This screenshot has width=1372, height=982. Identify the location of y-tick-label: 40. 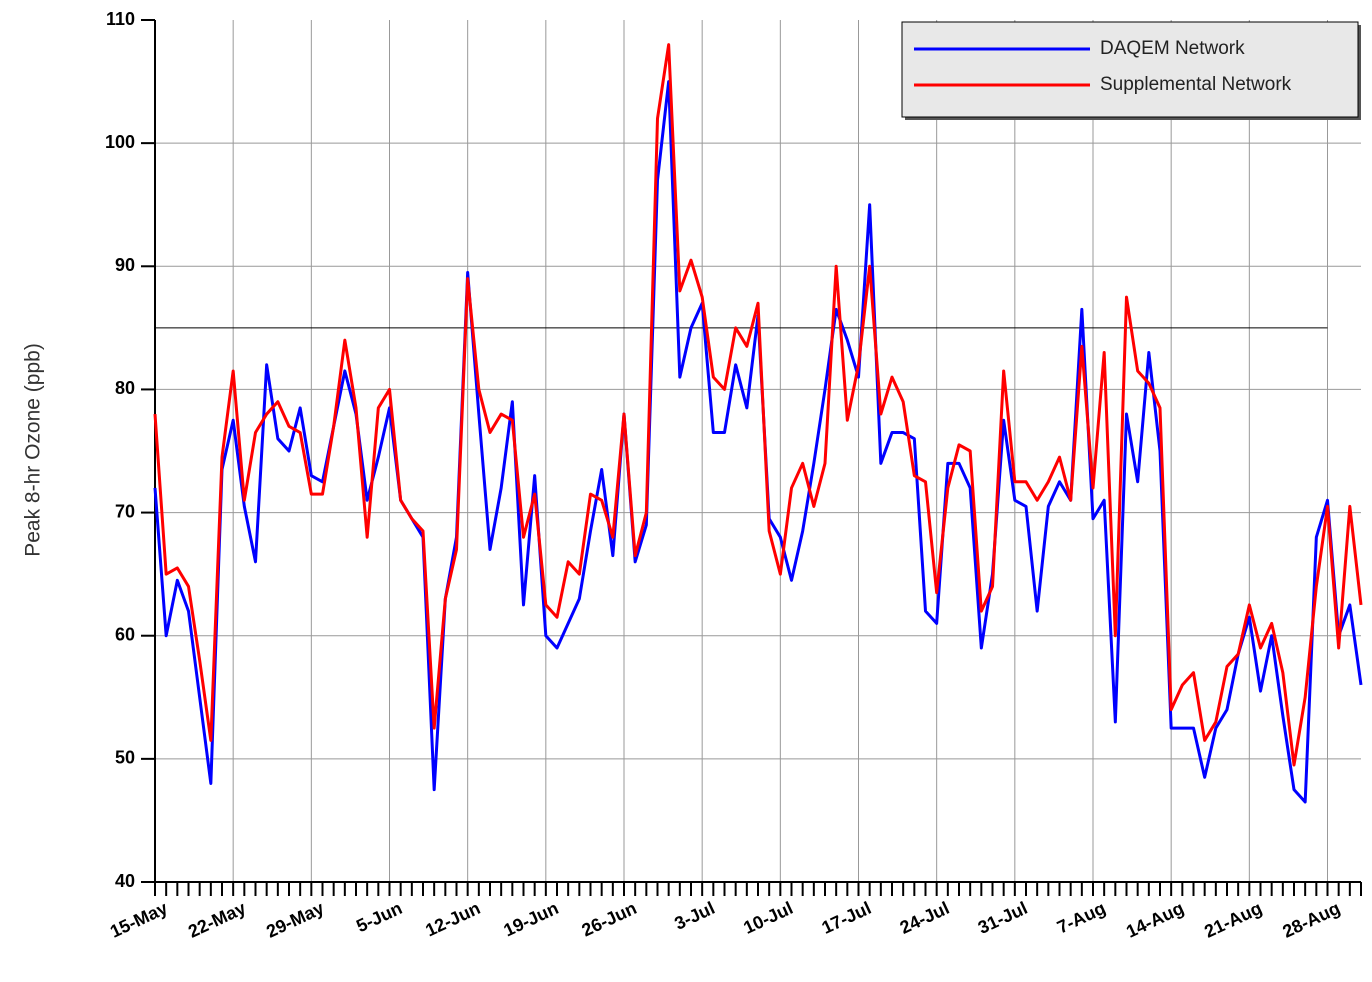
(125, 881).